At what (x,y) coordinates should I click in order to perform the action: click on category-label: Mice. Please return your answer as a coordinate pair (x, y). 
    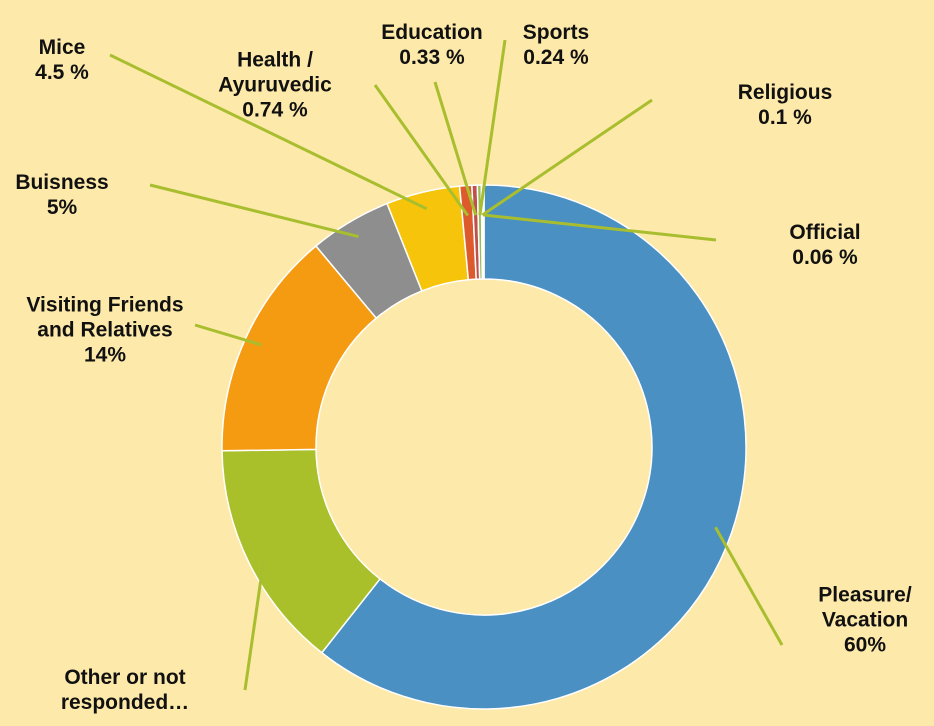
    Looking at the image, I should click on (62, 47).